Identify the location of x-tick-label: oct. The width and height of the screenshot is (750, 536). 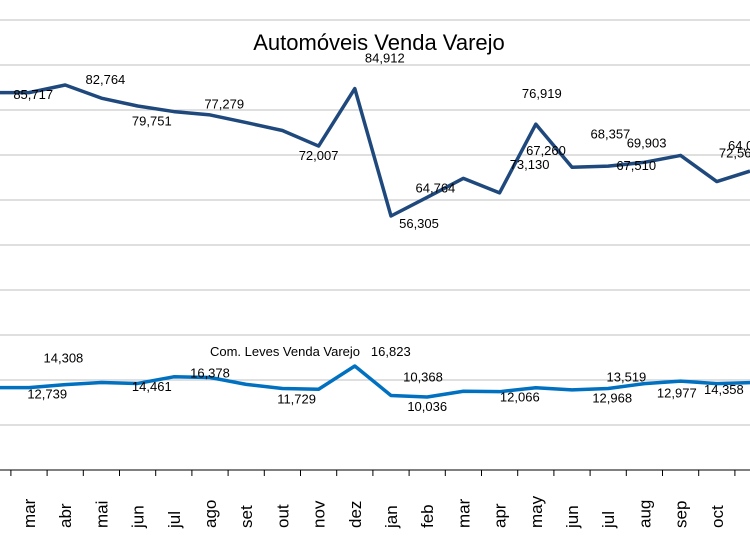
(717, 516).